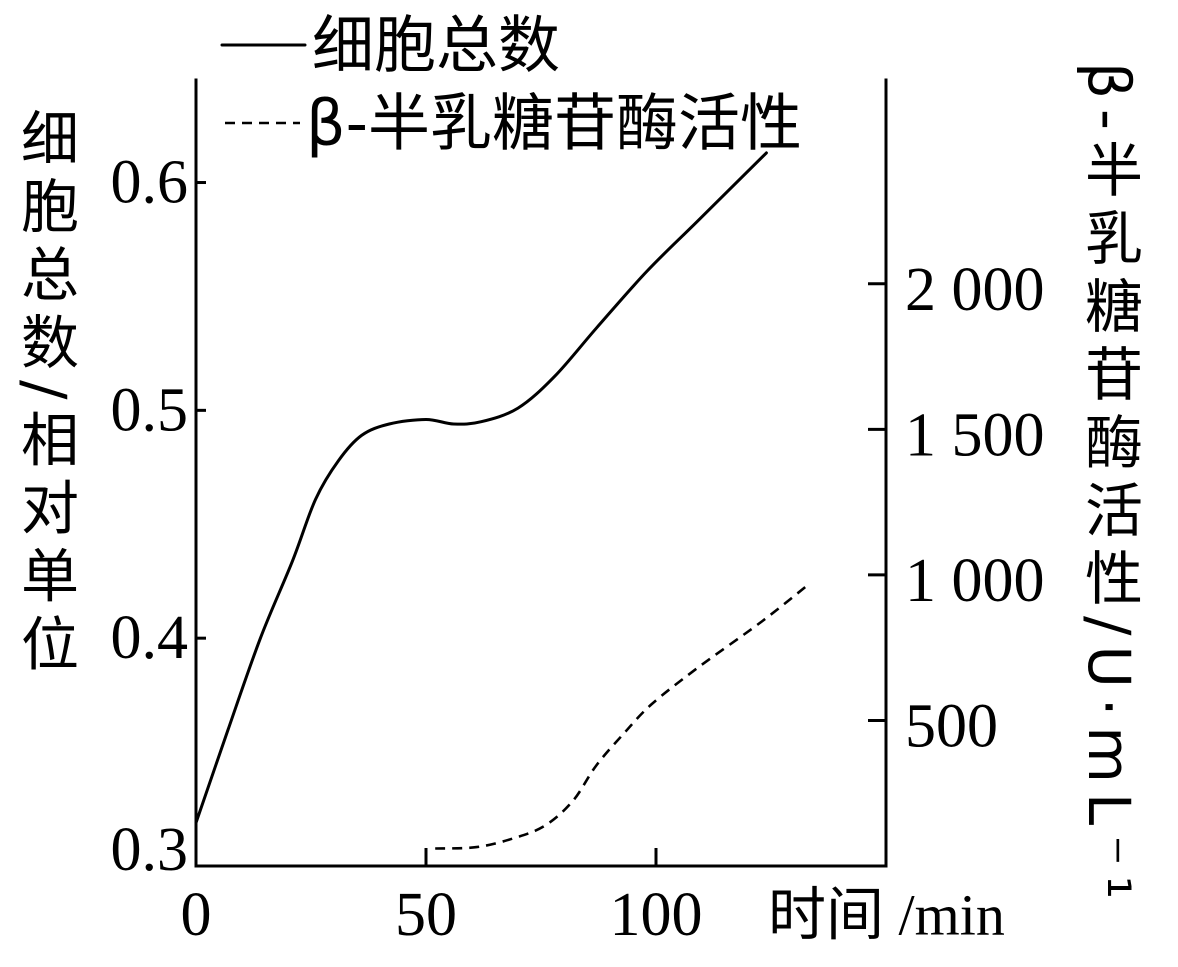  What do you see at coordinates (150, 638) in the screenshot?
I see `y-tick-label-left: 0.4` at bounding box center [150, 638].